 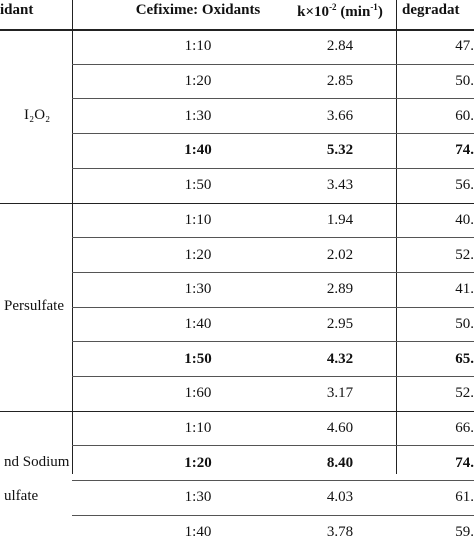 I want to click on rate-constant-cell: 2.85, so click(x=340, y=81).